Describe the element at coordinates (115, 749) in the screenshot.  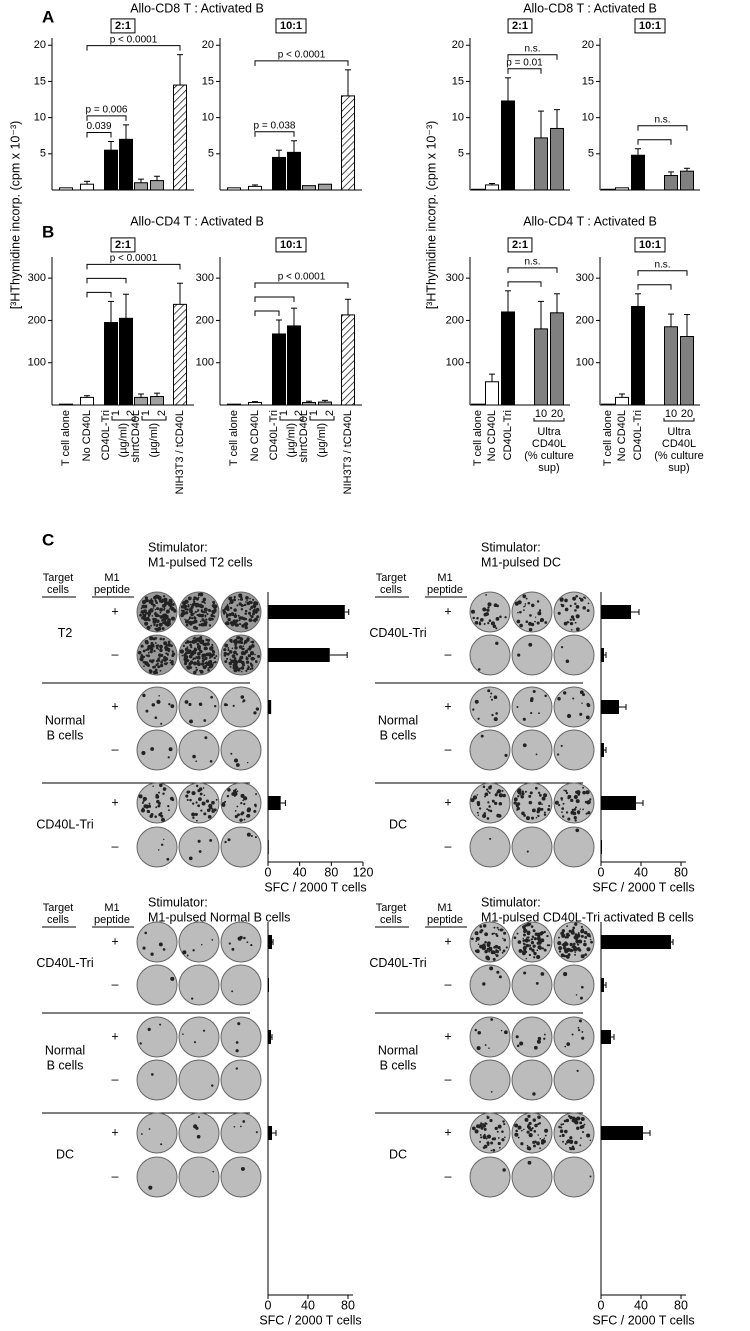
I see `peptide-sign: –` at that location.